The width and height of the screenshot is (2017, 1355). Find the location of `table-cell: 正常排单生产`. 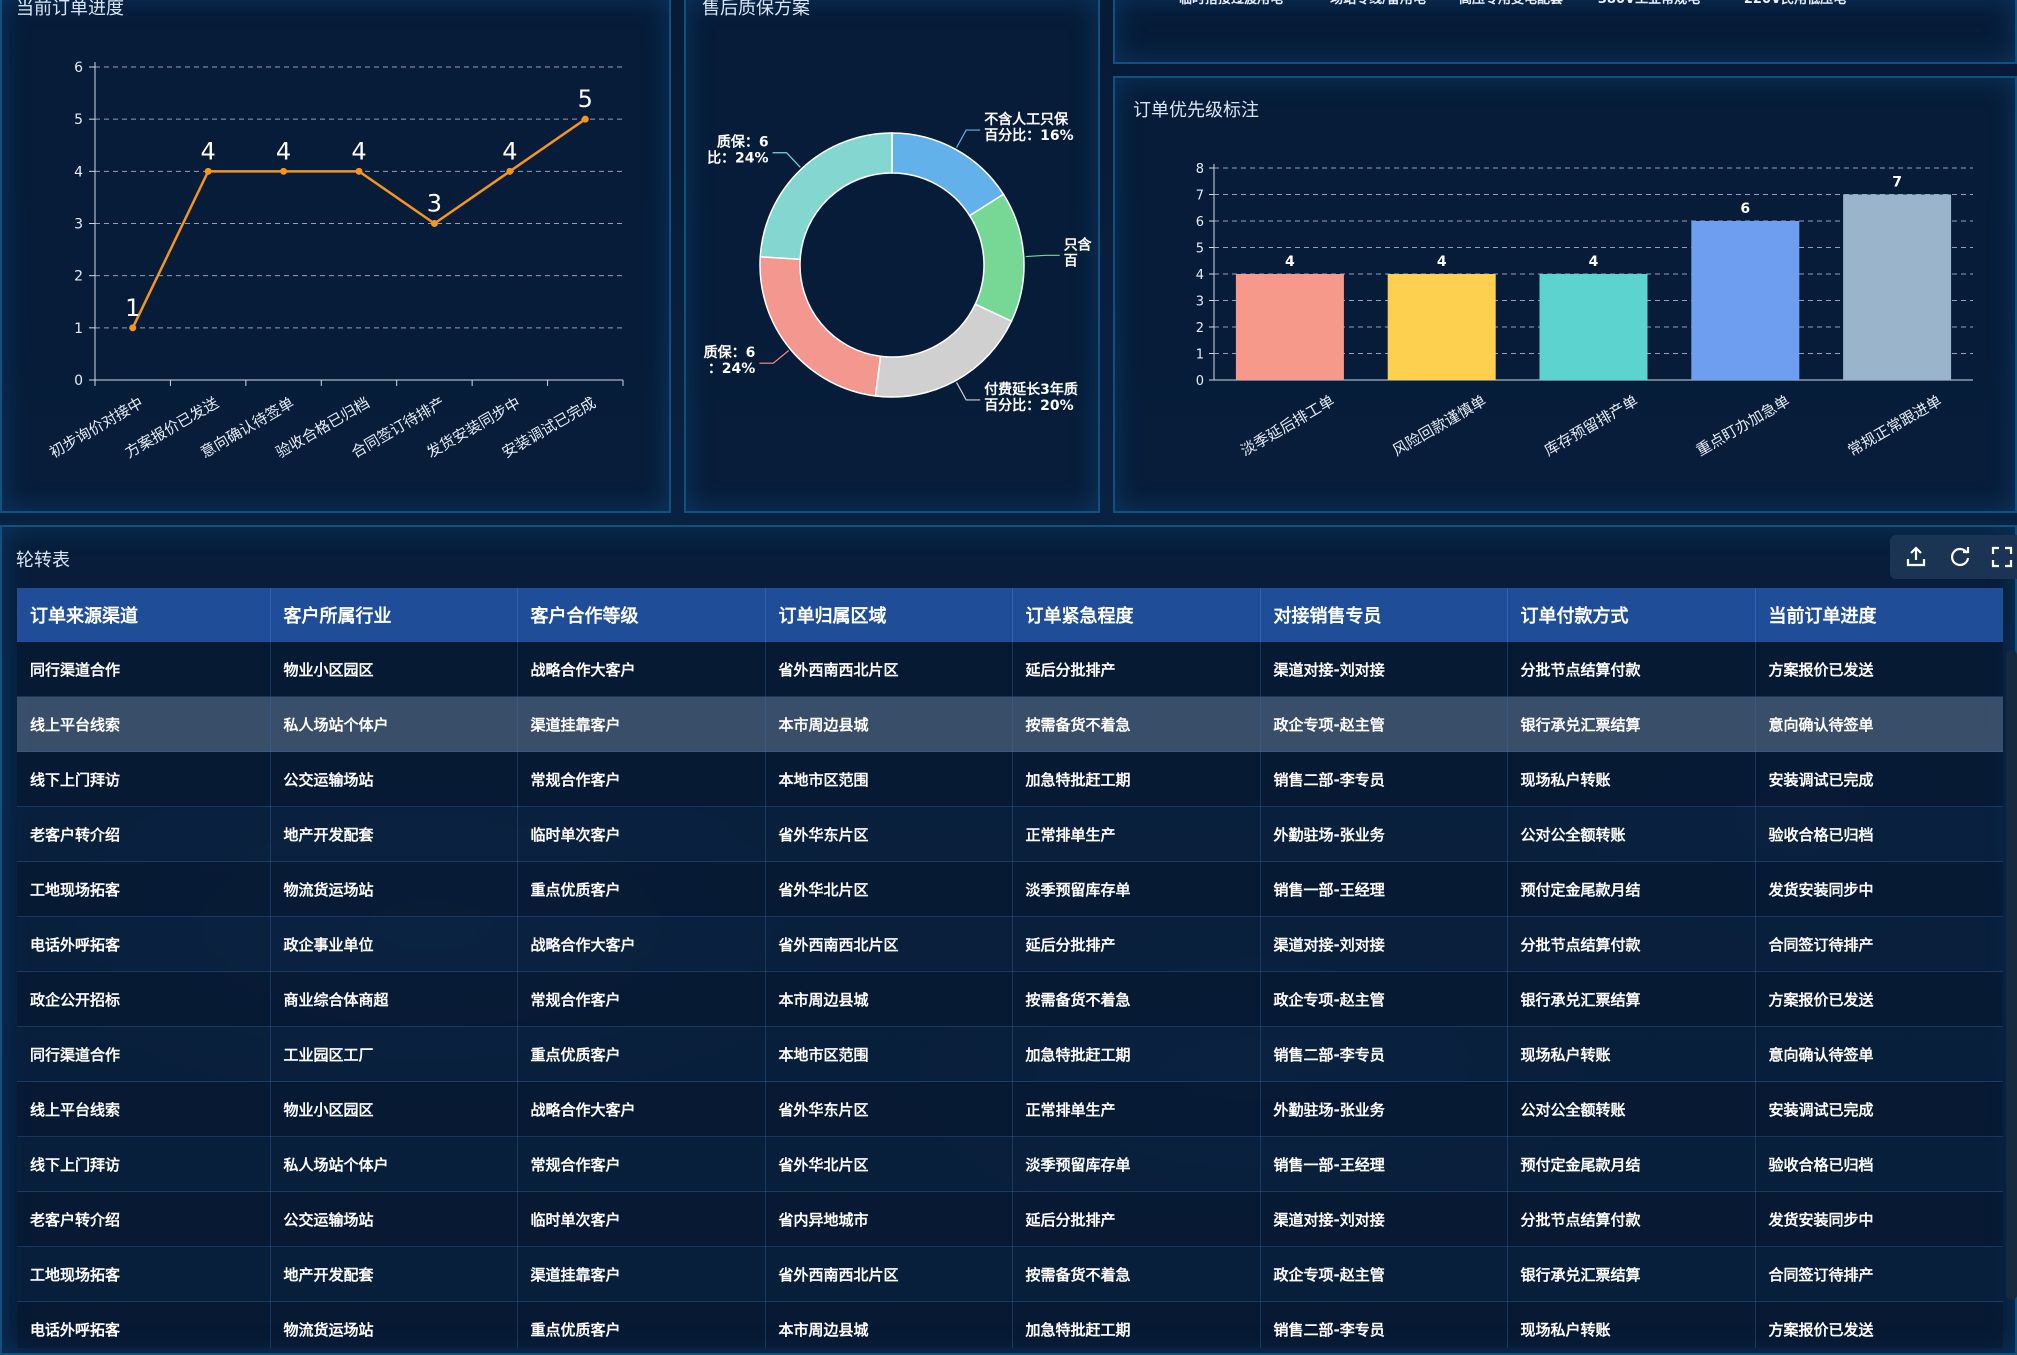

table-cell: 正常排单生产 is located at coordinates (1136, 1109).